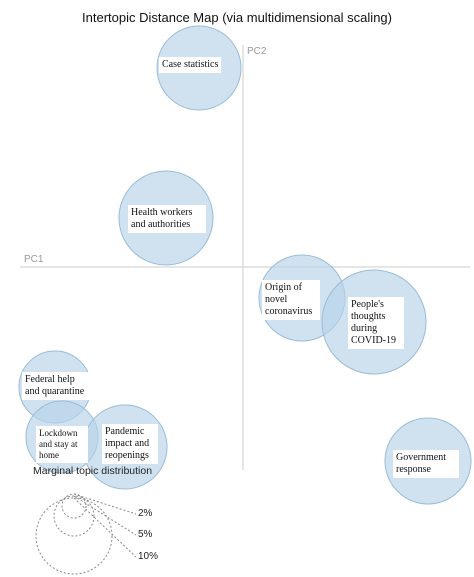 The image size is (474, 577). I want to click on topic-label: Government response, so click(426, 464).